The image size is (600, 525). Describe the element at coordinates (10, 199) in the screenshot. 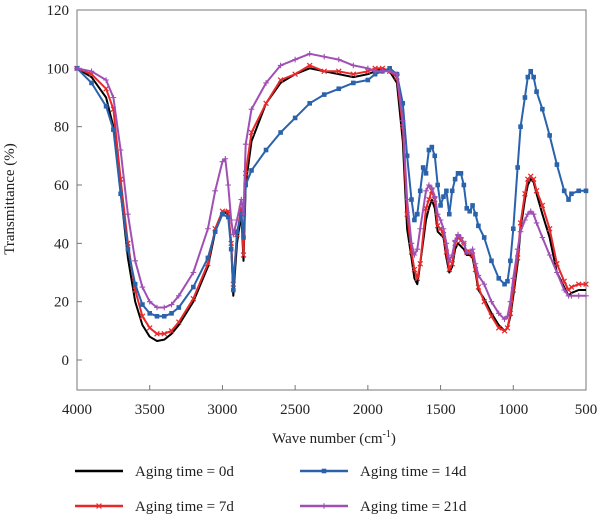

I see `y-axis-title: Transmittance (%)` at that location.